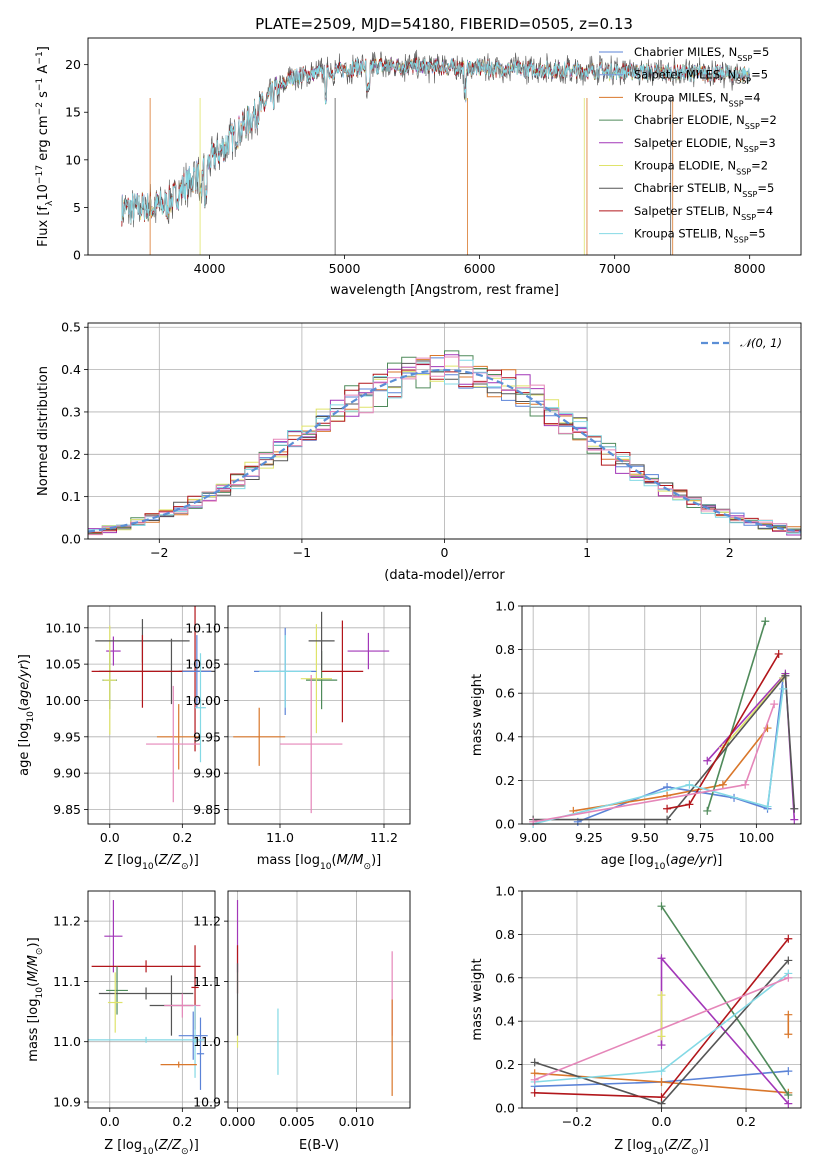  Describe the element at coordinates (701, 168) in the screenshot. I see `legend-entry: Kroupa ELODIE, NSSP=2` at that location.